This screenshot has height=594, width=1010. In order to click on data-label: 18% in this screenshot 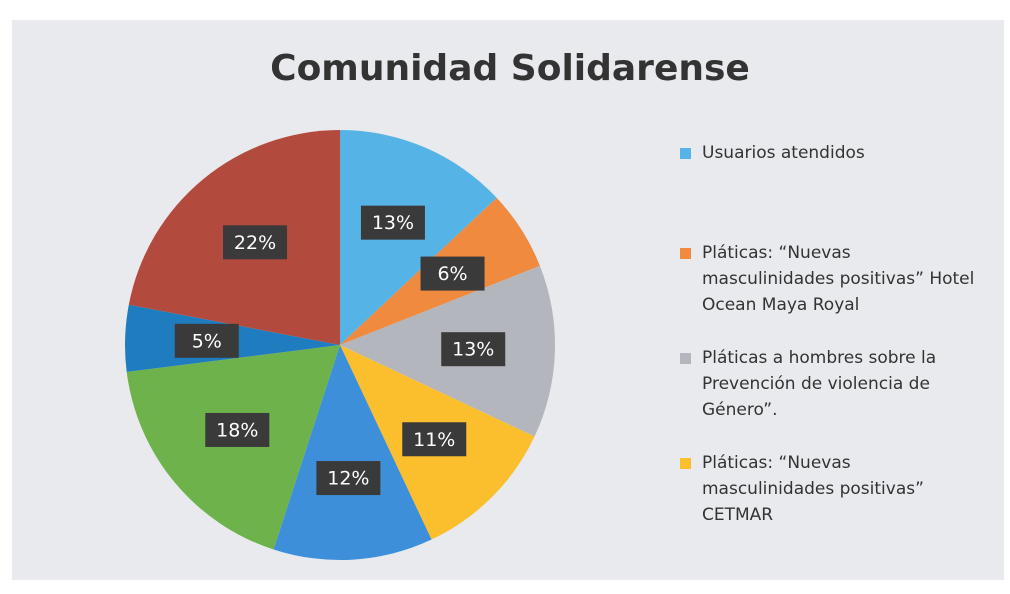, I will do `click(237, 430)`.